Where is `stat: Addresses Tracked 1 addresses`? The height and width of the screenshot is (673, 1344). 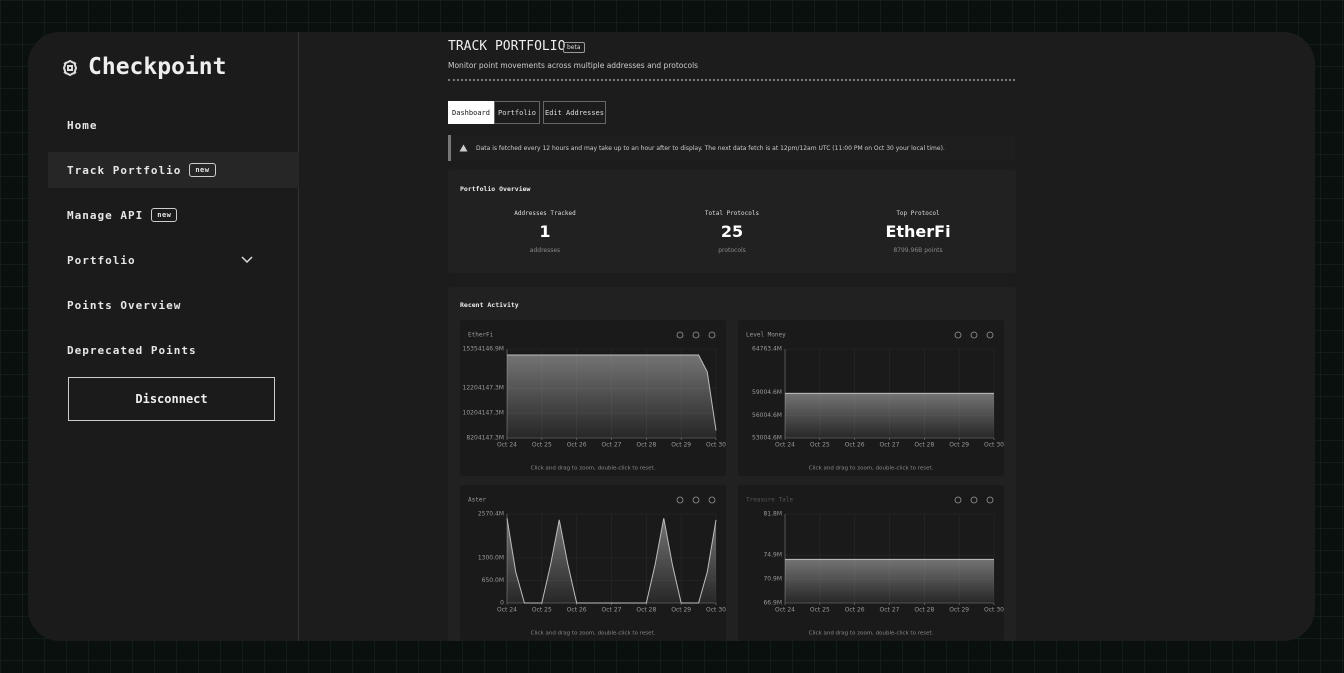
stat: Addresses Tracked 1 addresses is located at coordinates (545, 232).